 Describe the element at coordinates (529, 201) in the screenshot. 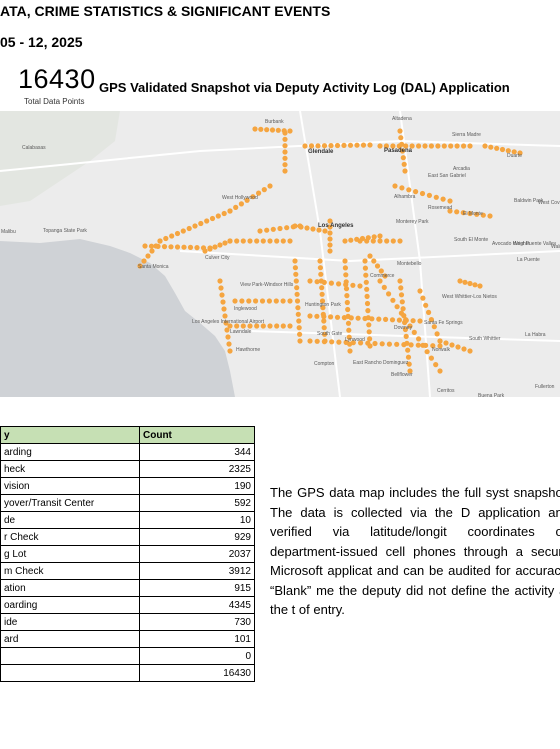

I see `map-label: Baldwin Park` at that location.